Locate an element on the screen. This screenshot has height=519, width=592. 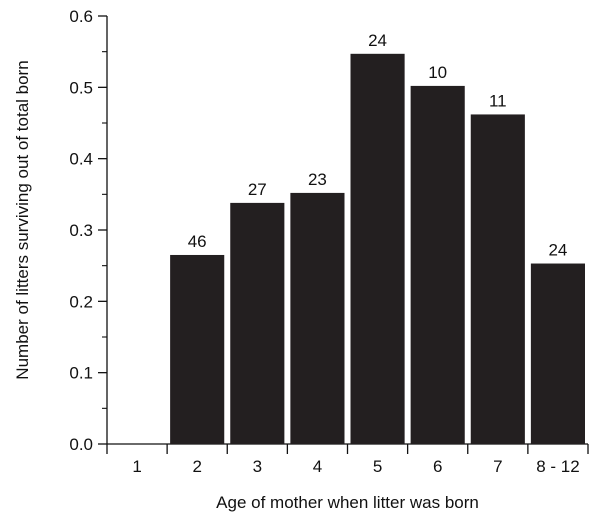
y-axis: 0.0 0.1 0.2 0.3 0.4 0.5 0.6 is located at coordinates (88, 230).